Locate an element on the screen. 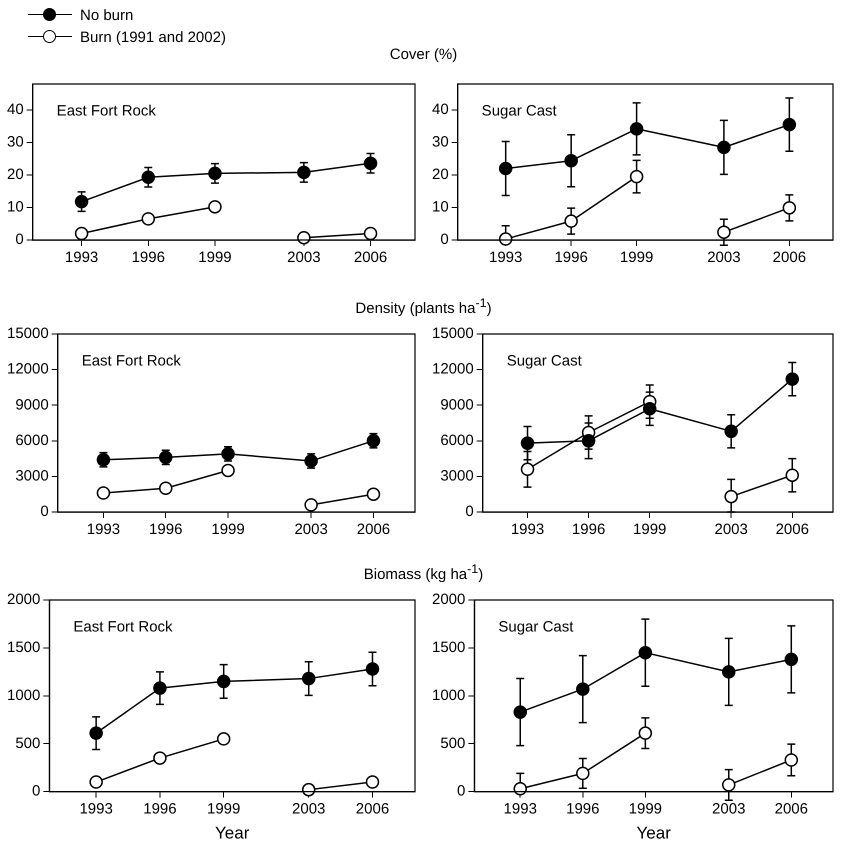 This screenshot has width=847, height=850. chart-subtitle: Cover (%) is located at coordinates (423, 54).